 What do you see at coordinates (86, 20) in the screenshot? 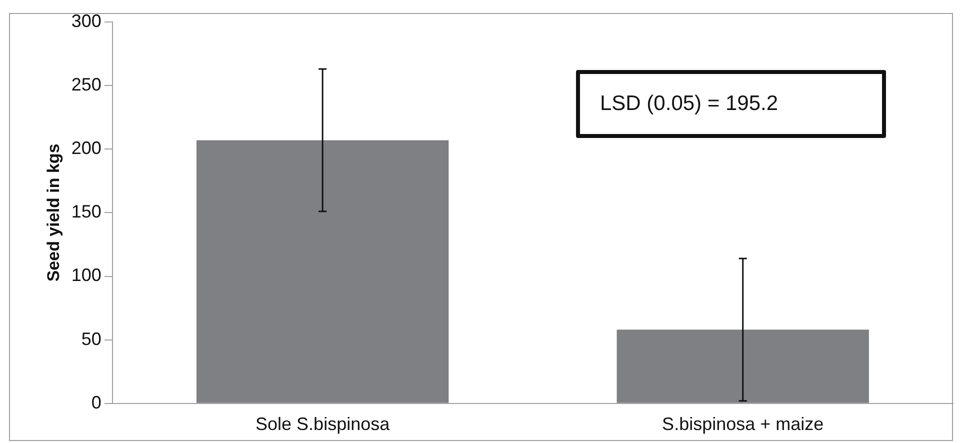
I see `y-tick-label: 300` at bounding box center [86, 20].